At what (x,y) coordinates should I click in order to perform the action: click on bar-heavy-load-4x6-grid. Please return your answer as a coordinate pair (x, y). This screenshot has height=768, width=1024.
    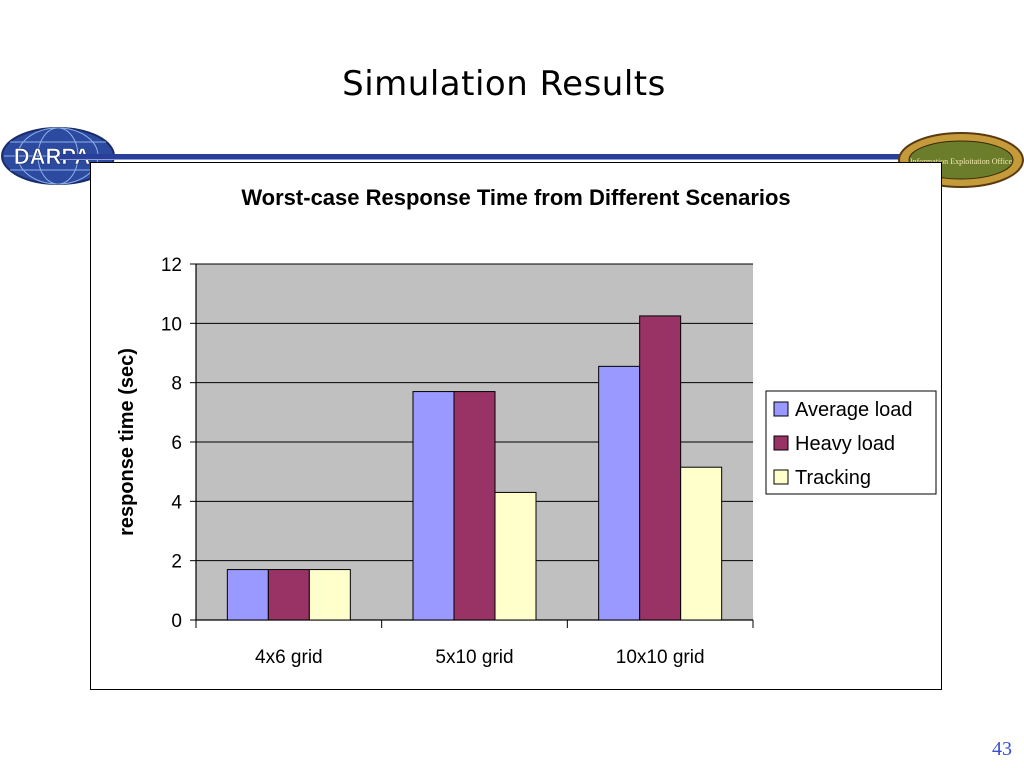
    Looking at the image, I should click on (288, 595).